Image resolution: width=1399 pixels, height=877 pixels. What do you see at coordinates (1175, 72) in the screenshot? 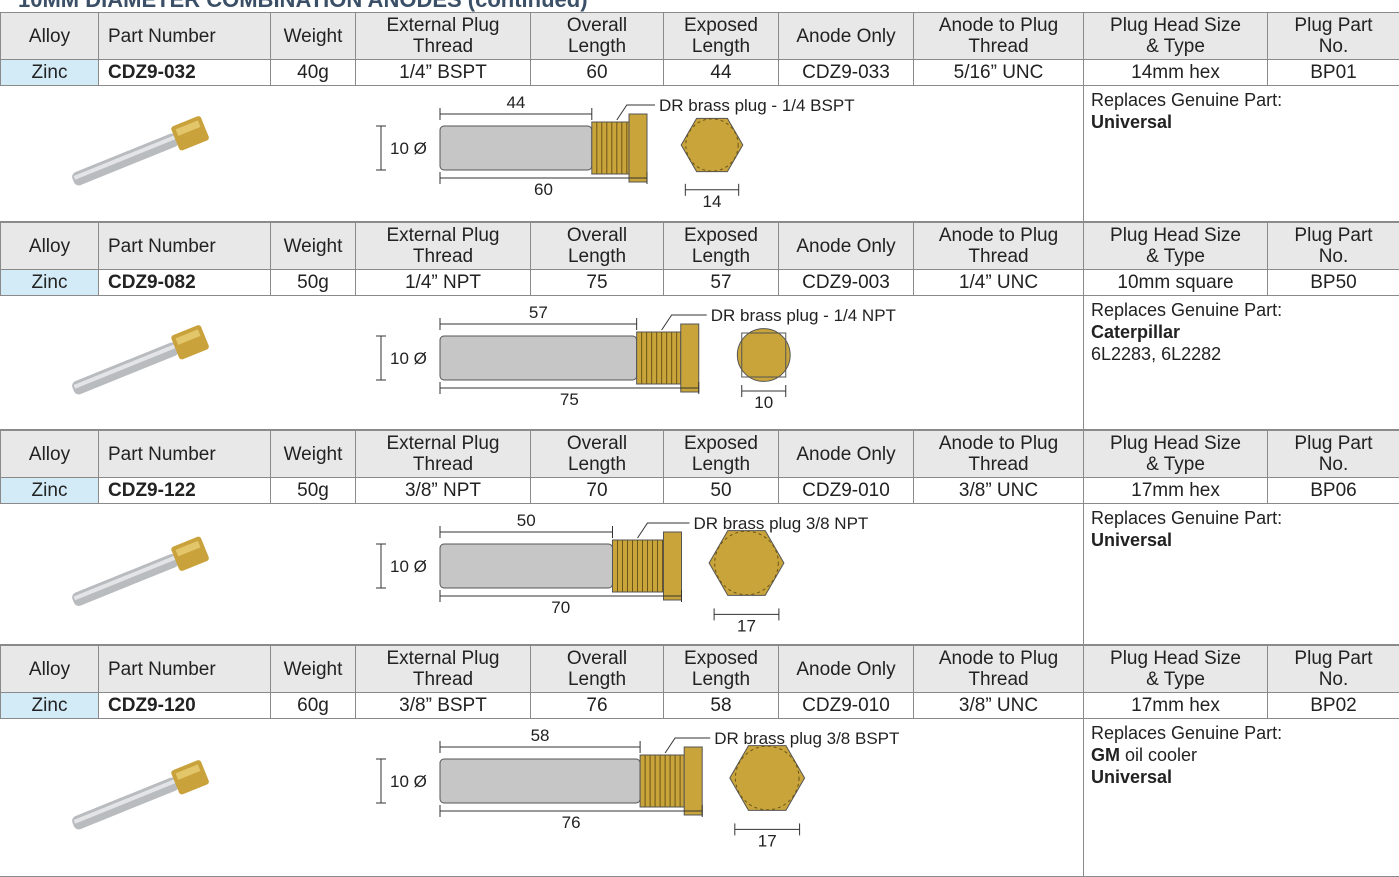
I see `data-cell: 14mm hex` at bounding box center [1175, 72].